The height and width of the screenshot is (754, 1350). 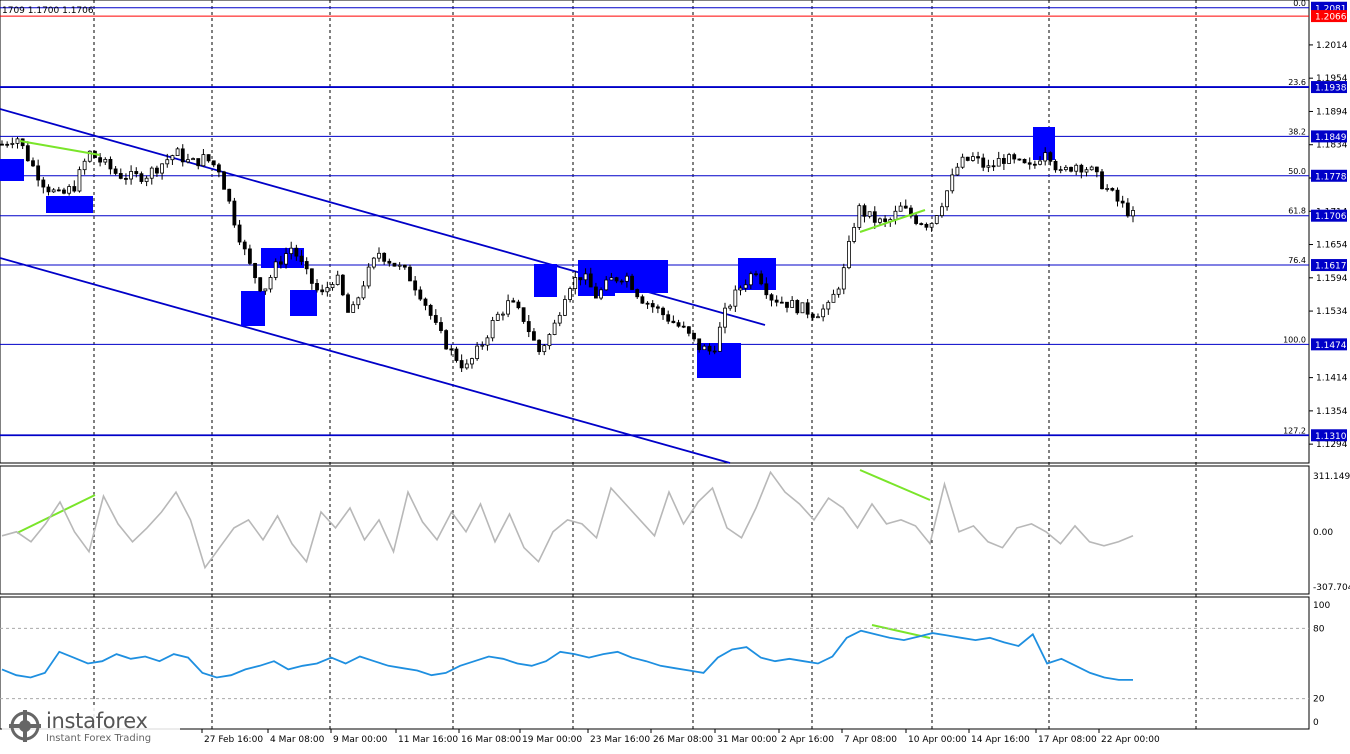 I want to click on time-tick-label: 14 Apr 16:00, so click(x=1000, y=740).